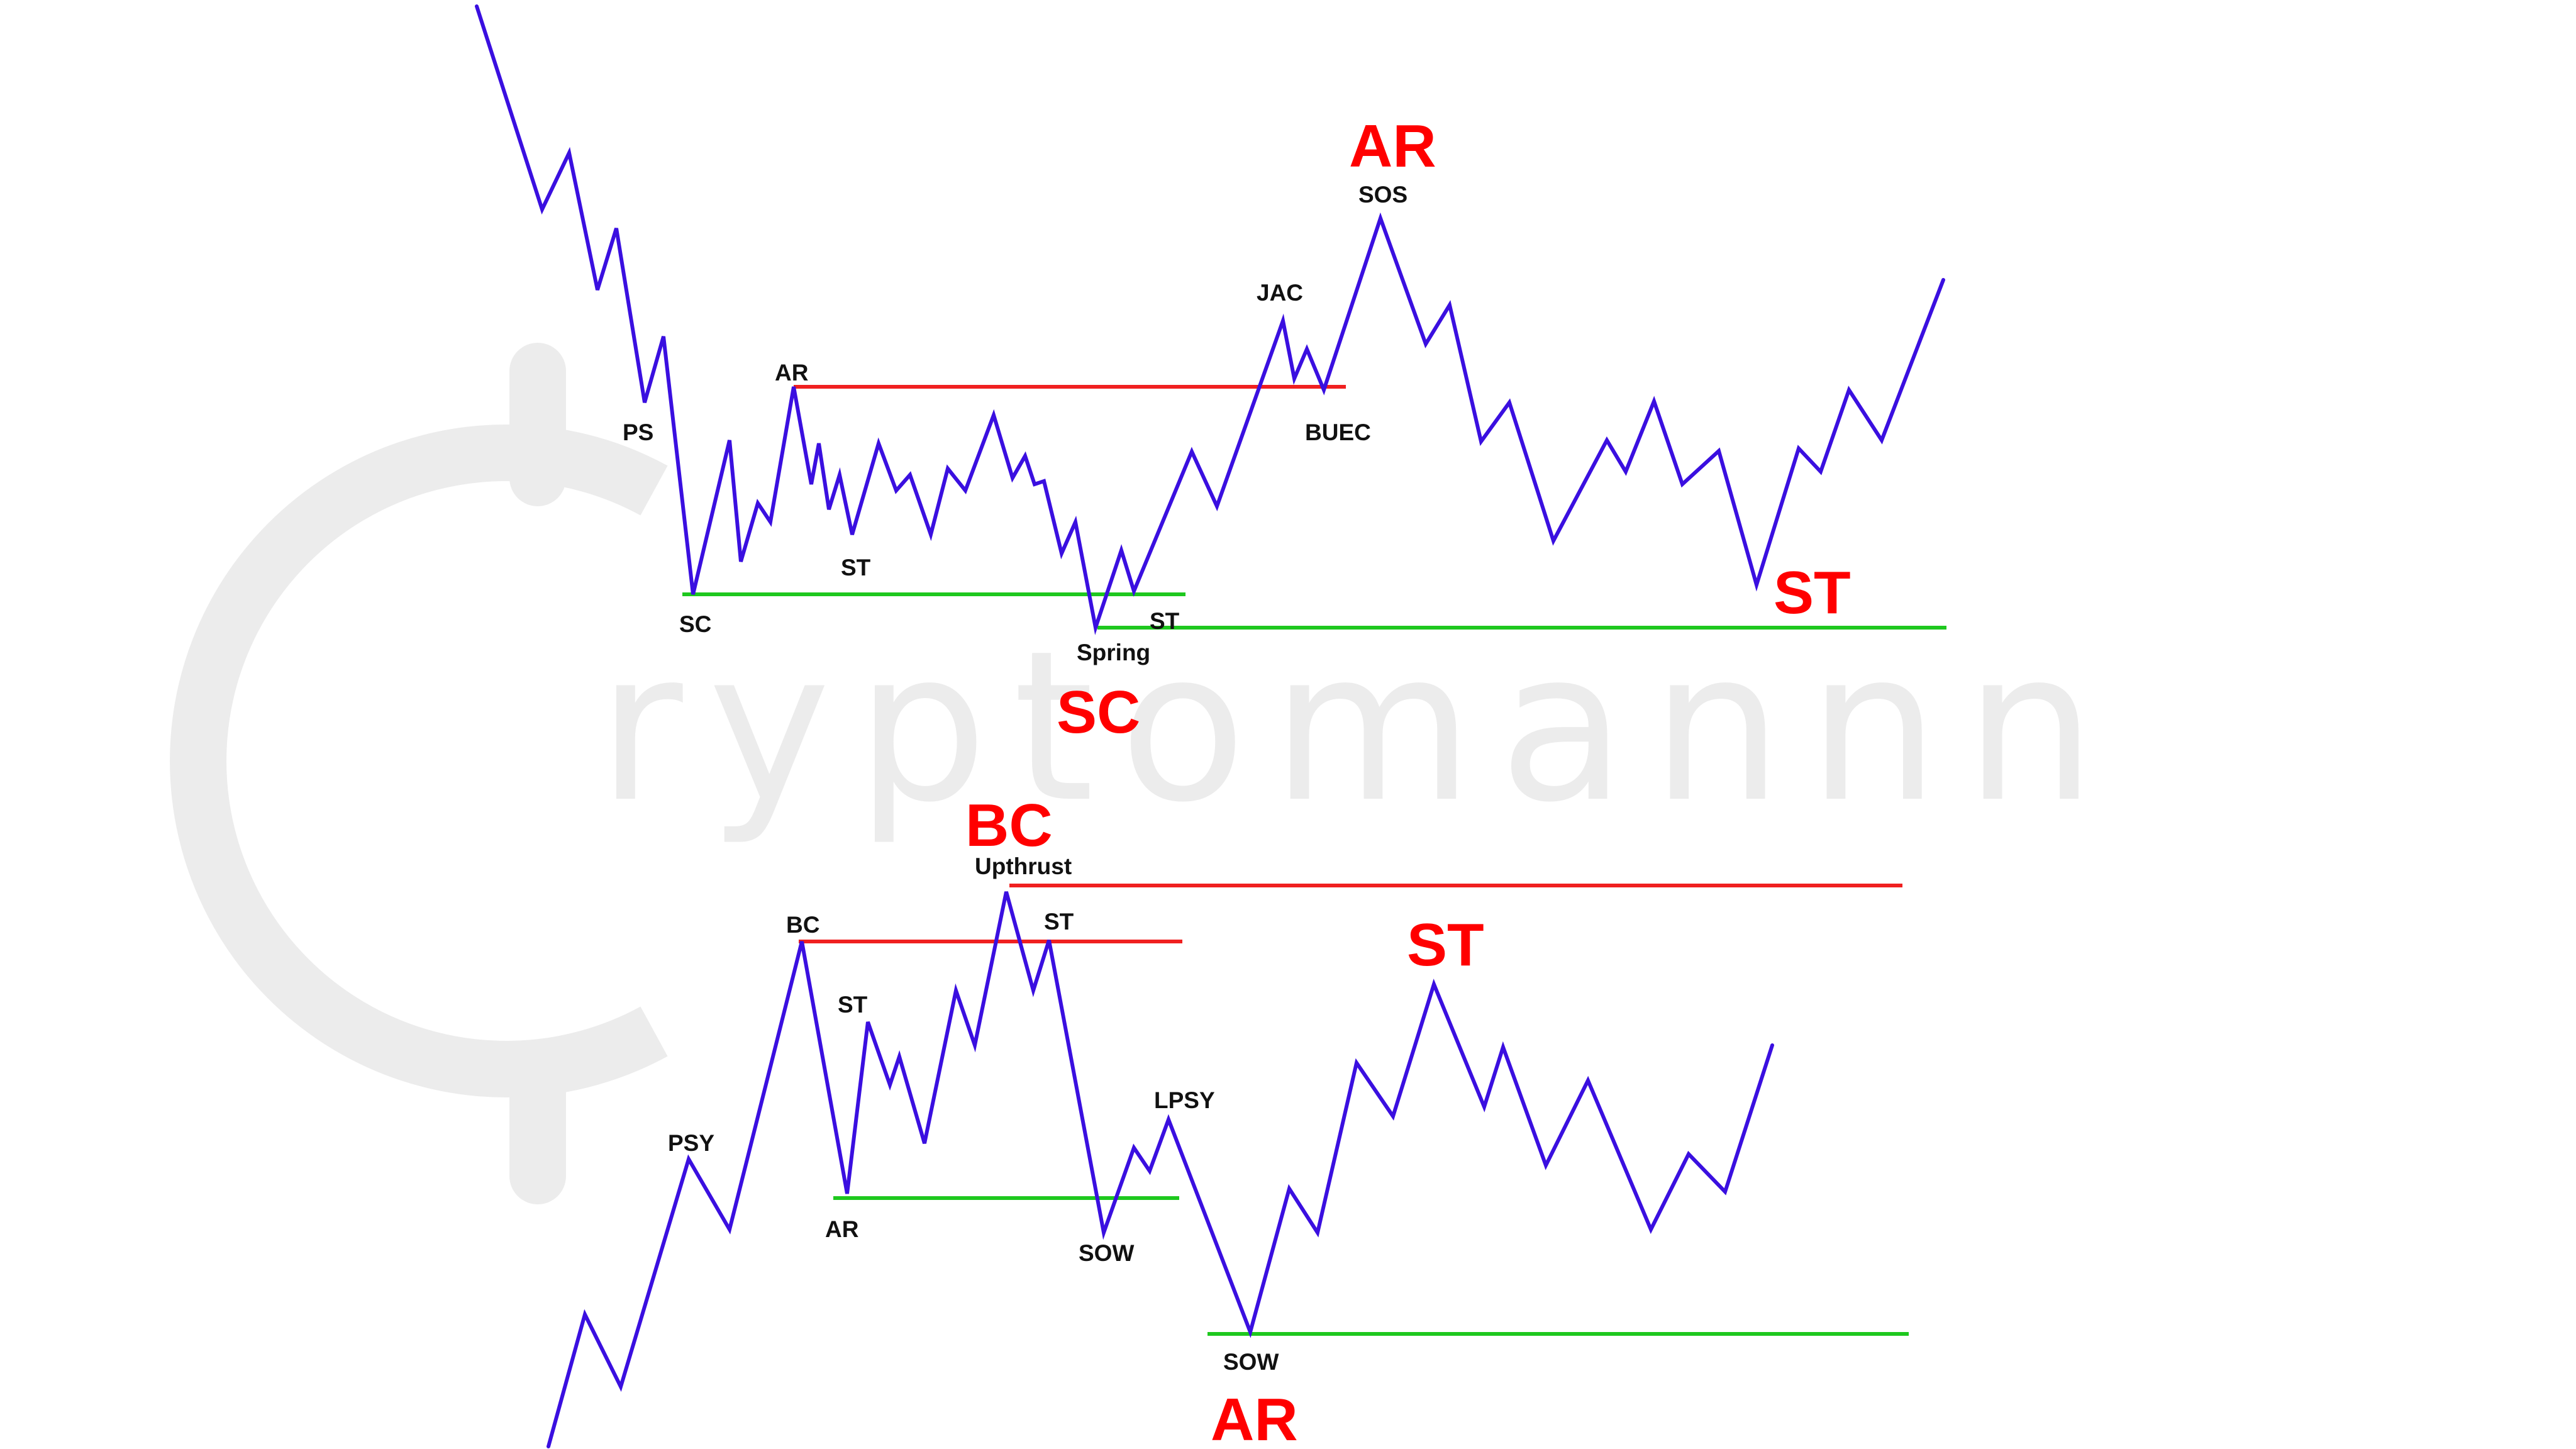  Describe the element at coordinates (1106, 1253) in the screenshot. I see `label-sow-first: SOW` at that location.